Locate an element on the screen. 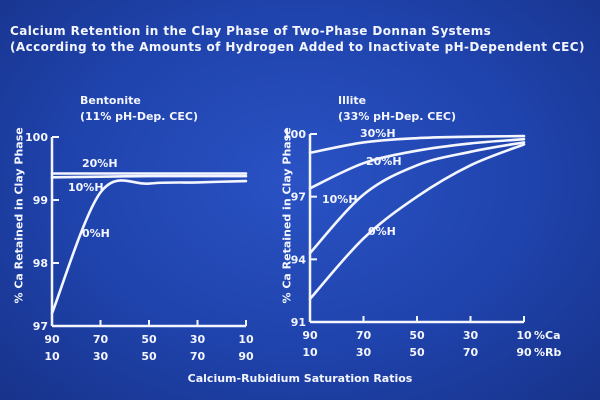 This screenshot has height=400, width=600. bentonite-series-label: 0%H is located at coordinates (96, 233).